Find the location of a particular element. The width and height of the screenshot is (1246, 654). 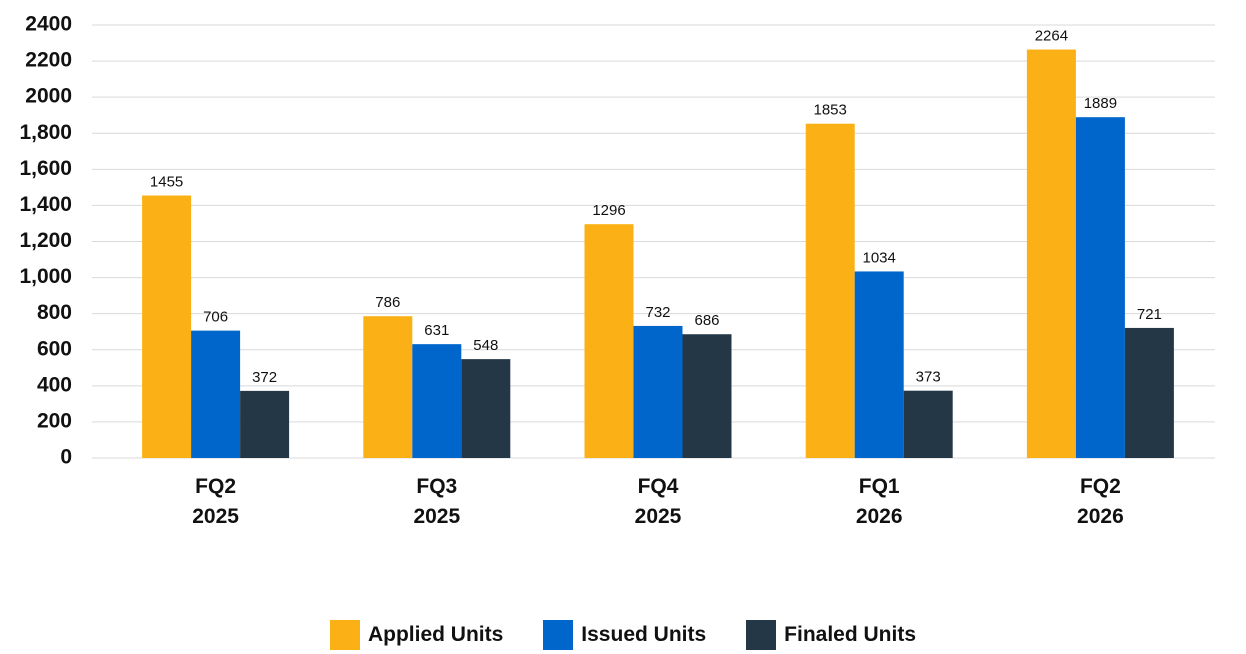

x-tick-label: FQ4 2025 is located at coordinates (658, 501).